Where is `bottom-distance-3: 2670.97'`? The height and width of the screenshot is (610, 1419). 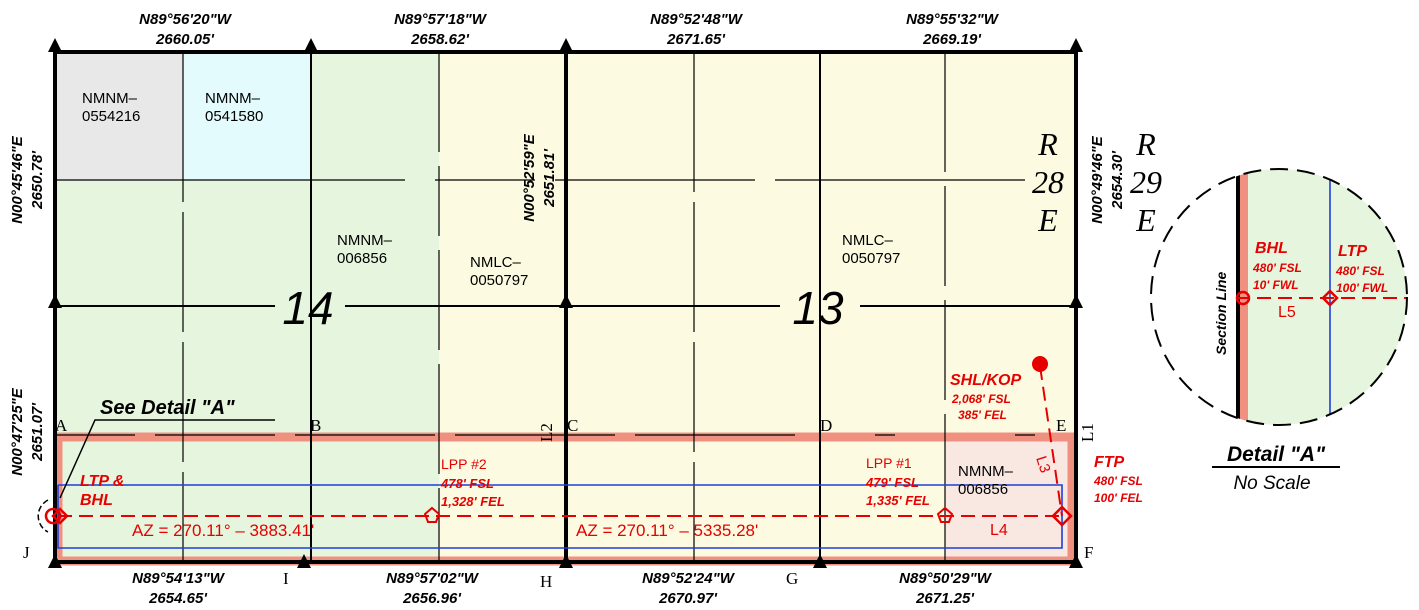
bottom-distance-3: 2670.97' is located at coordinates (687, 598).